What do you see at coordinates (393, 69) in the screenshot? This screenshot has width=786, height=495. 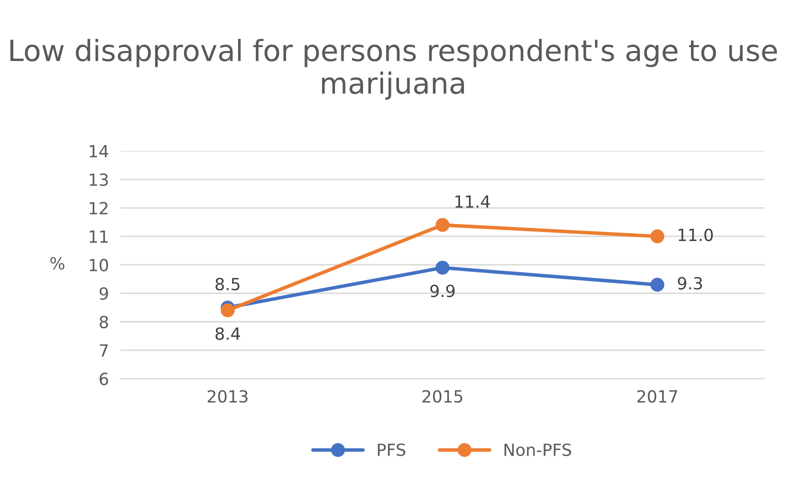 I see `chart-title: Low disapproval for persons respondent's age to use marijuana` at bounding box center [393, 69].